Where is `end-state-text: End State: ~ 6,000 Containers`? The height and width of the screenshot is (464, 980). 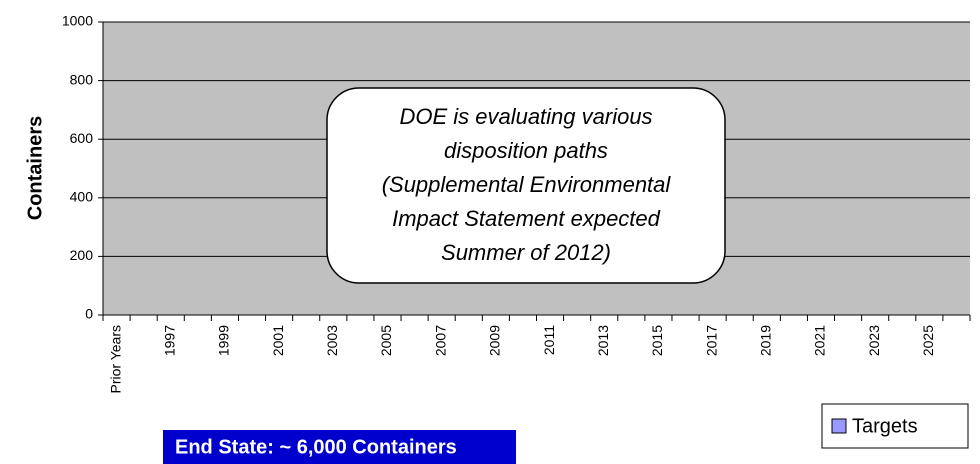 end-state-text: End State: ~ 6,000 Containers is located at coordinates (316, 447).